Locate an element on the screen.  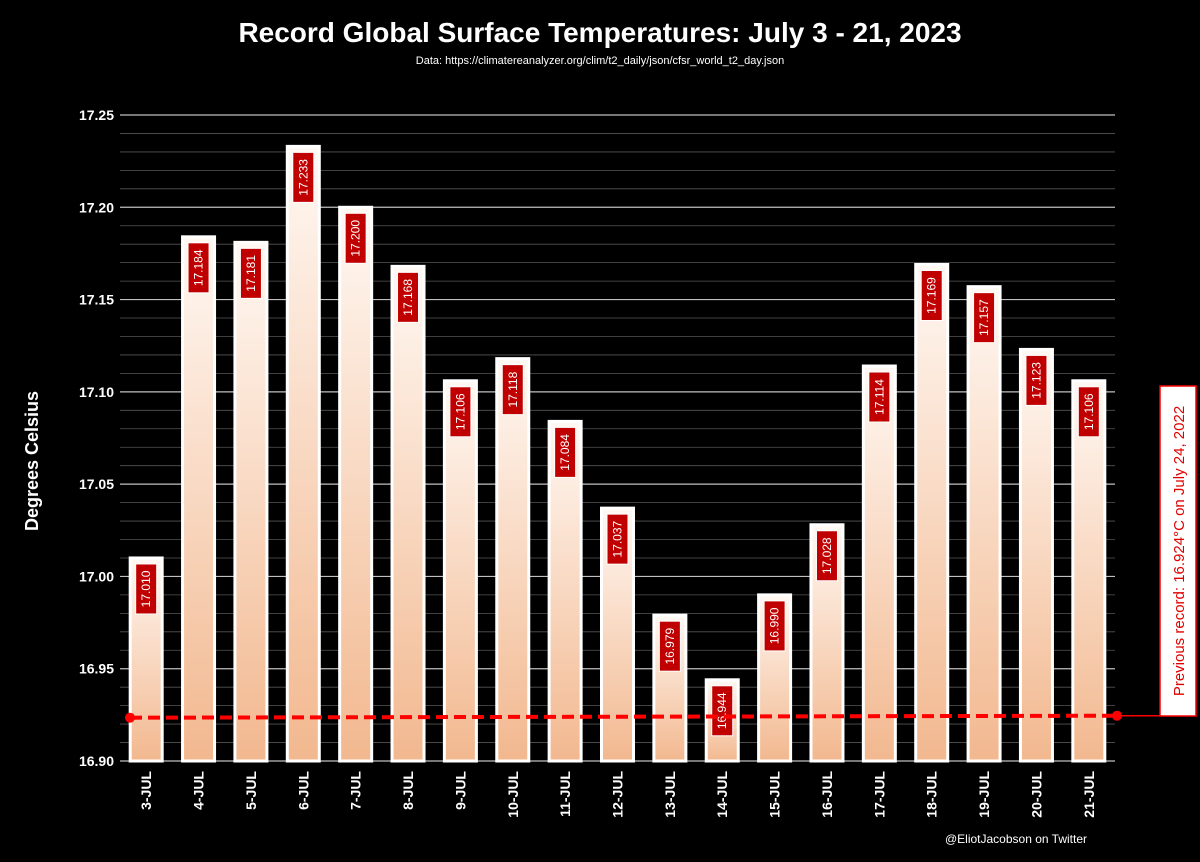
y-tick-label: 17.15 is located at coordinates (96, 300).